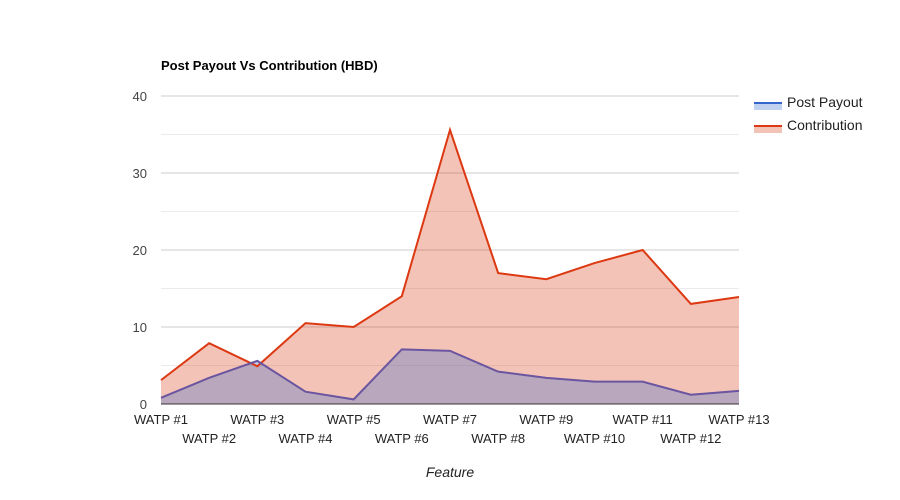 The width and height of the screenshot is (900, 500). Describe the element at coordinates (825, 125) in the screenshot. I see `legend-label: Contribution` at that location.